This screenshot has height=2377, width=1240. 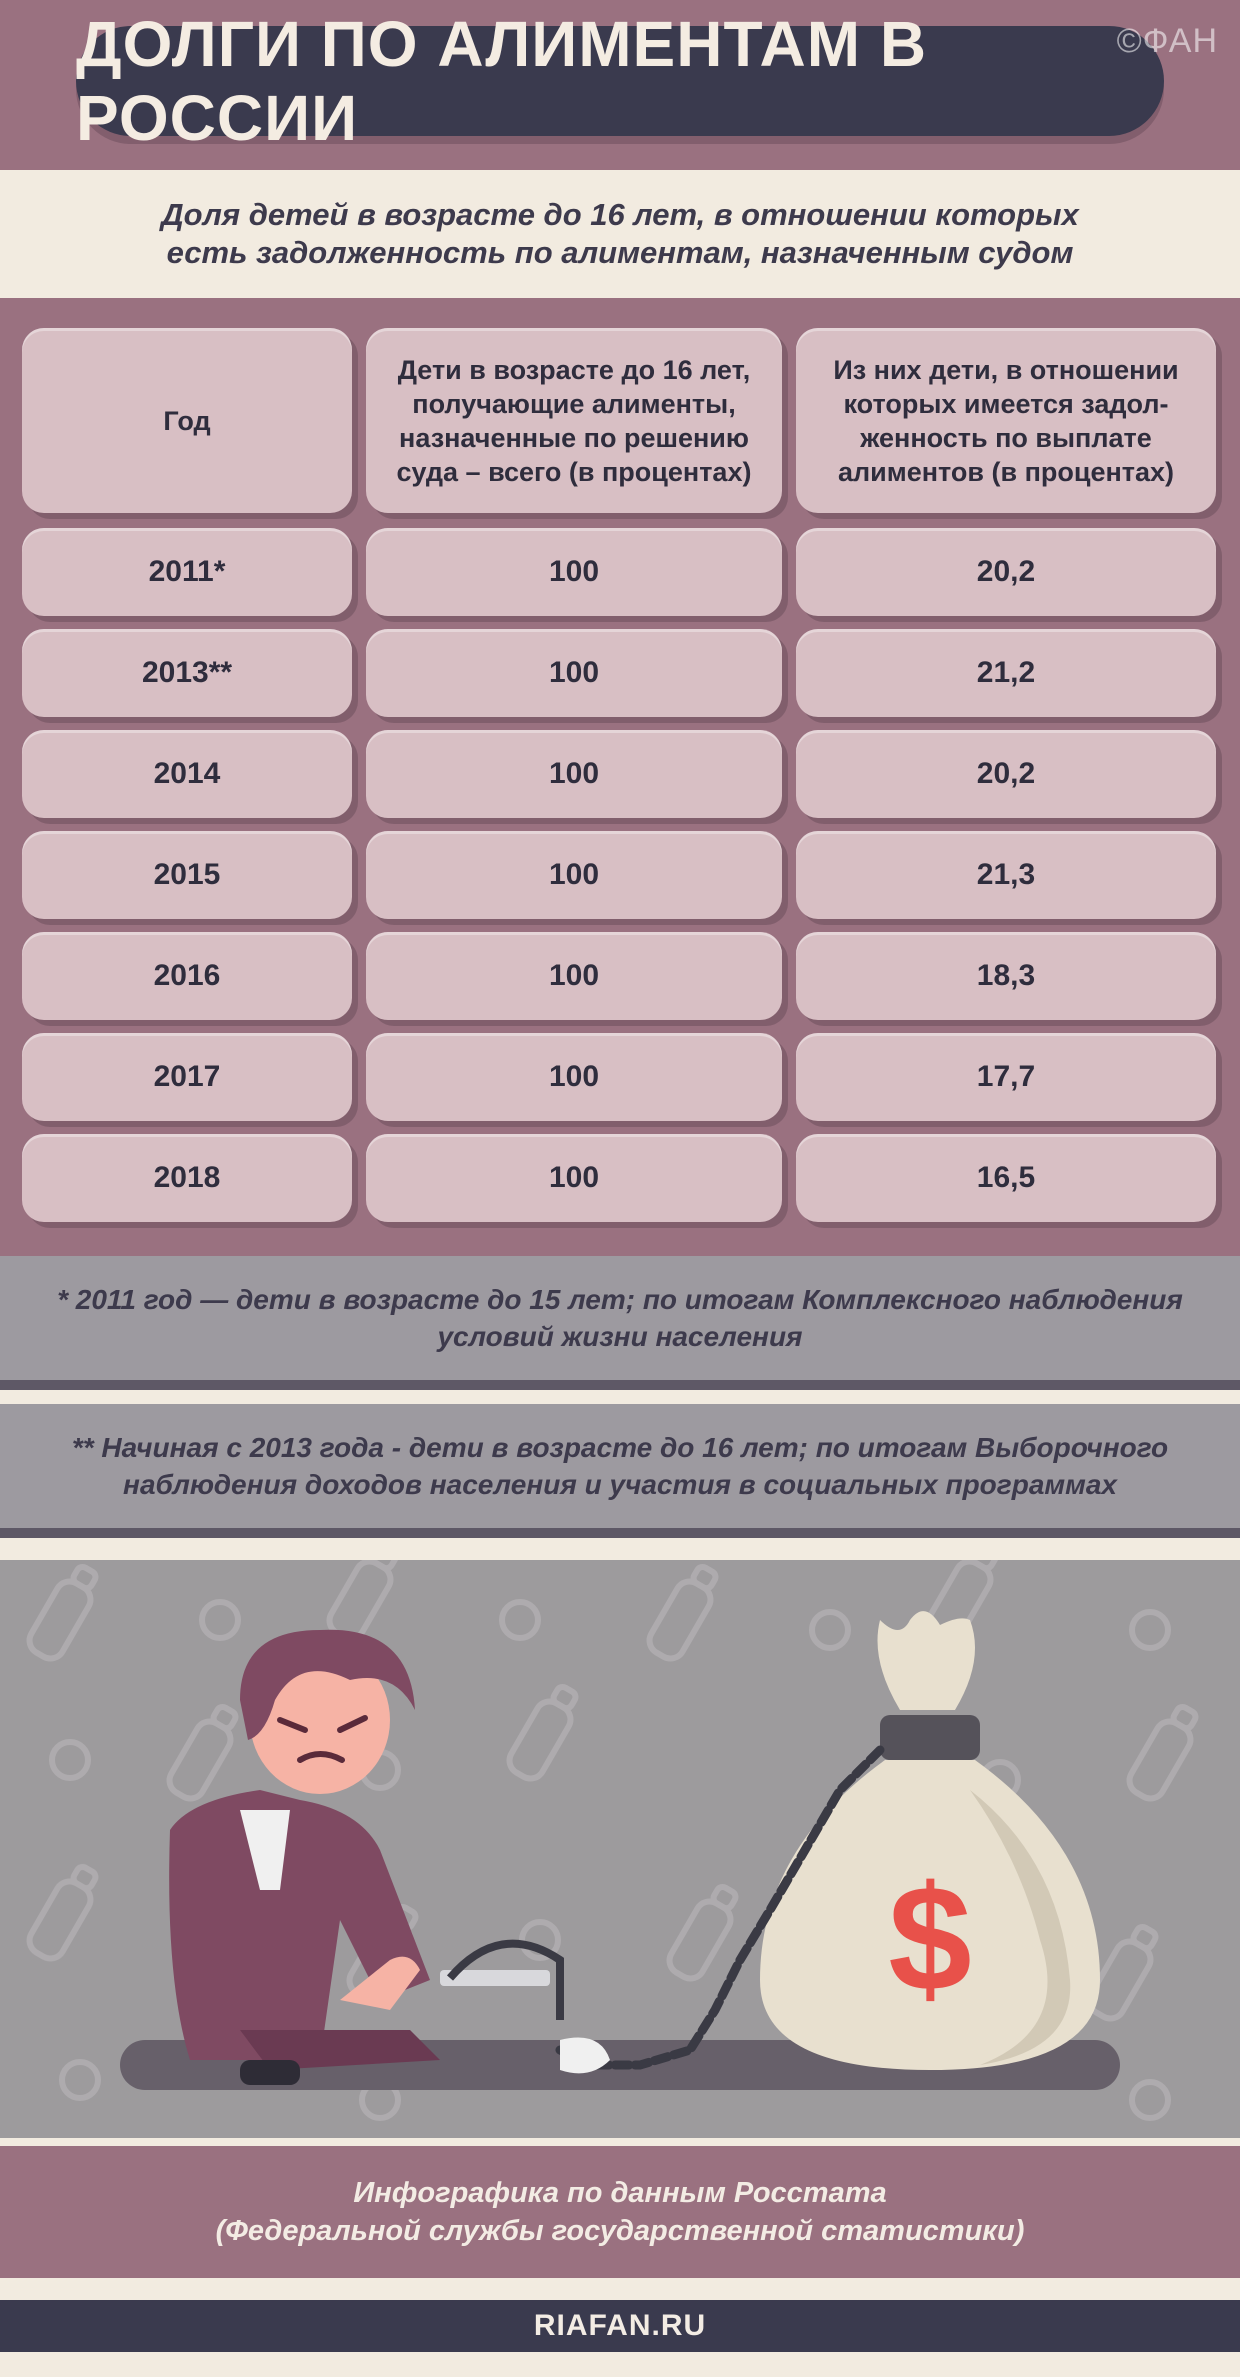 What do you see at coordinates (1006, 673) in the screenshot?
I see `cell-debt: 21,2` at bounding box center [1006, 673].